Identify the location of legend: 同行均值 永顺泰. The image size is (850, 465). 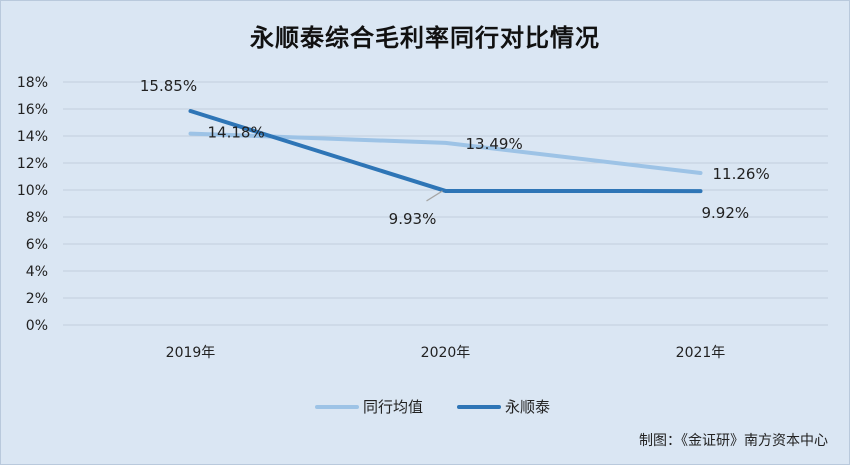
(432, 407).